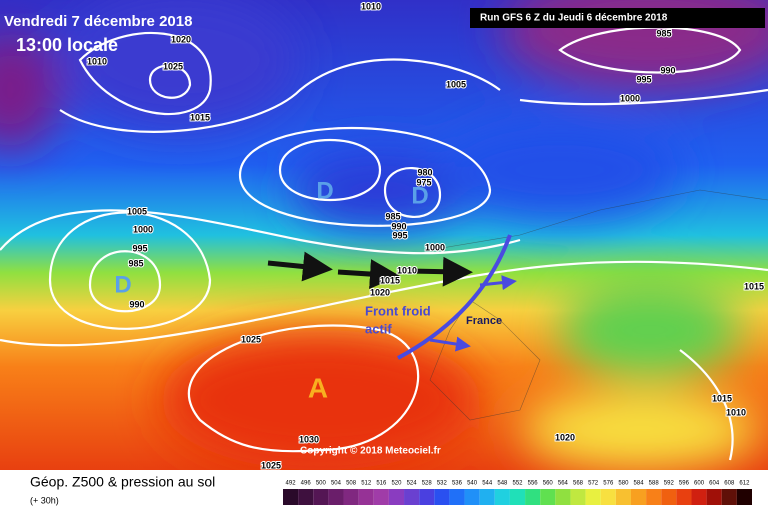  Describe the element at coordinates (669, 484) in the screenshot. I see `scale-label: 592` at that location.